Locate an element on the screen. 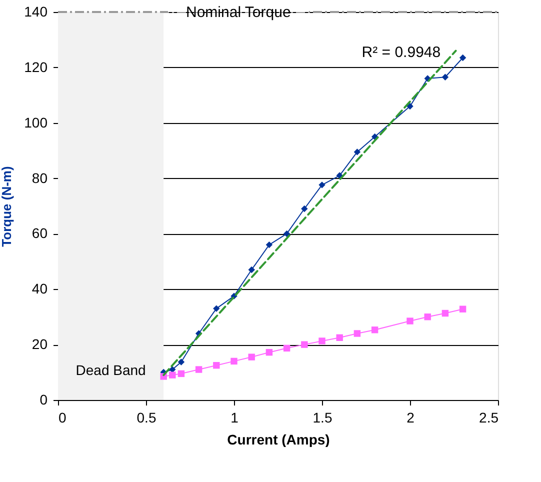 Image resolution: width=541 pixels, height=482 pixels. x-tick-label: 2.5 is located at coordinates (489, 418).